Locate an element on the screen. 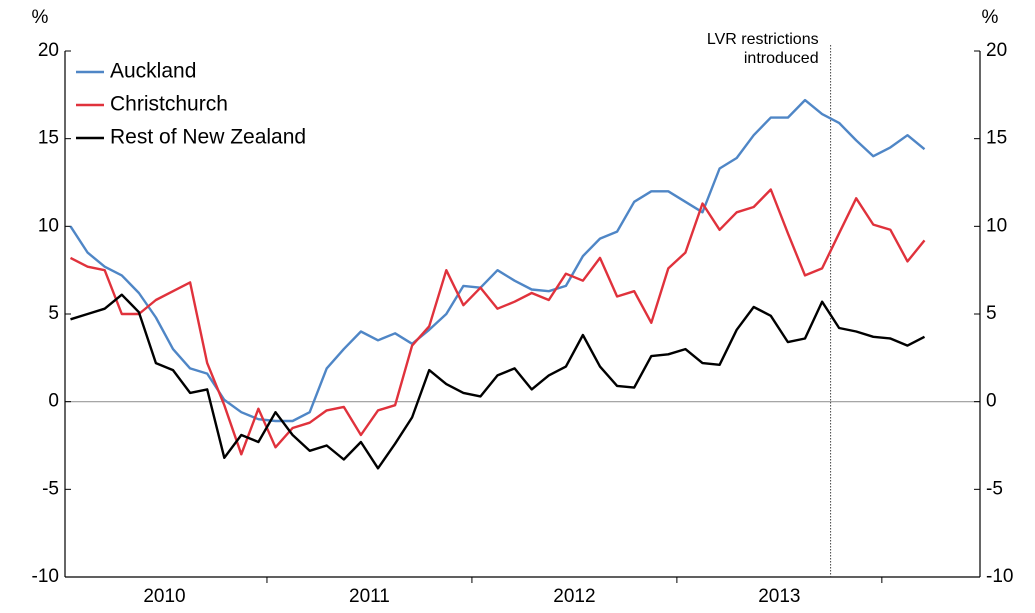  y-tick-label: 0 is located at coordinates (53, 401).